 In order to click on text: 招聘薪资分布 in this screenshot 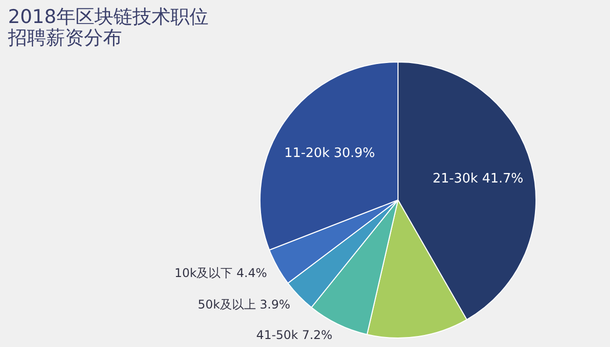, I will do `click(65, 38)`.